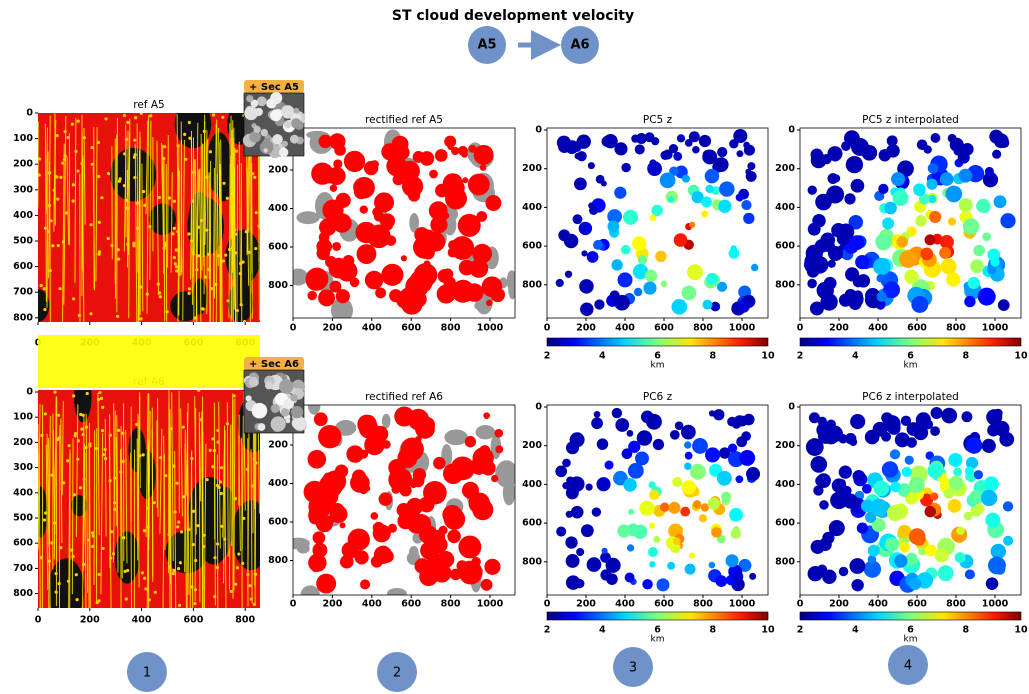 Image resolution: width=1029 pixels, height=694 pixels. I want to click on x-tick-label: 200, so click(839, 604).